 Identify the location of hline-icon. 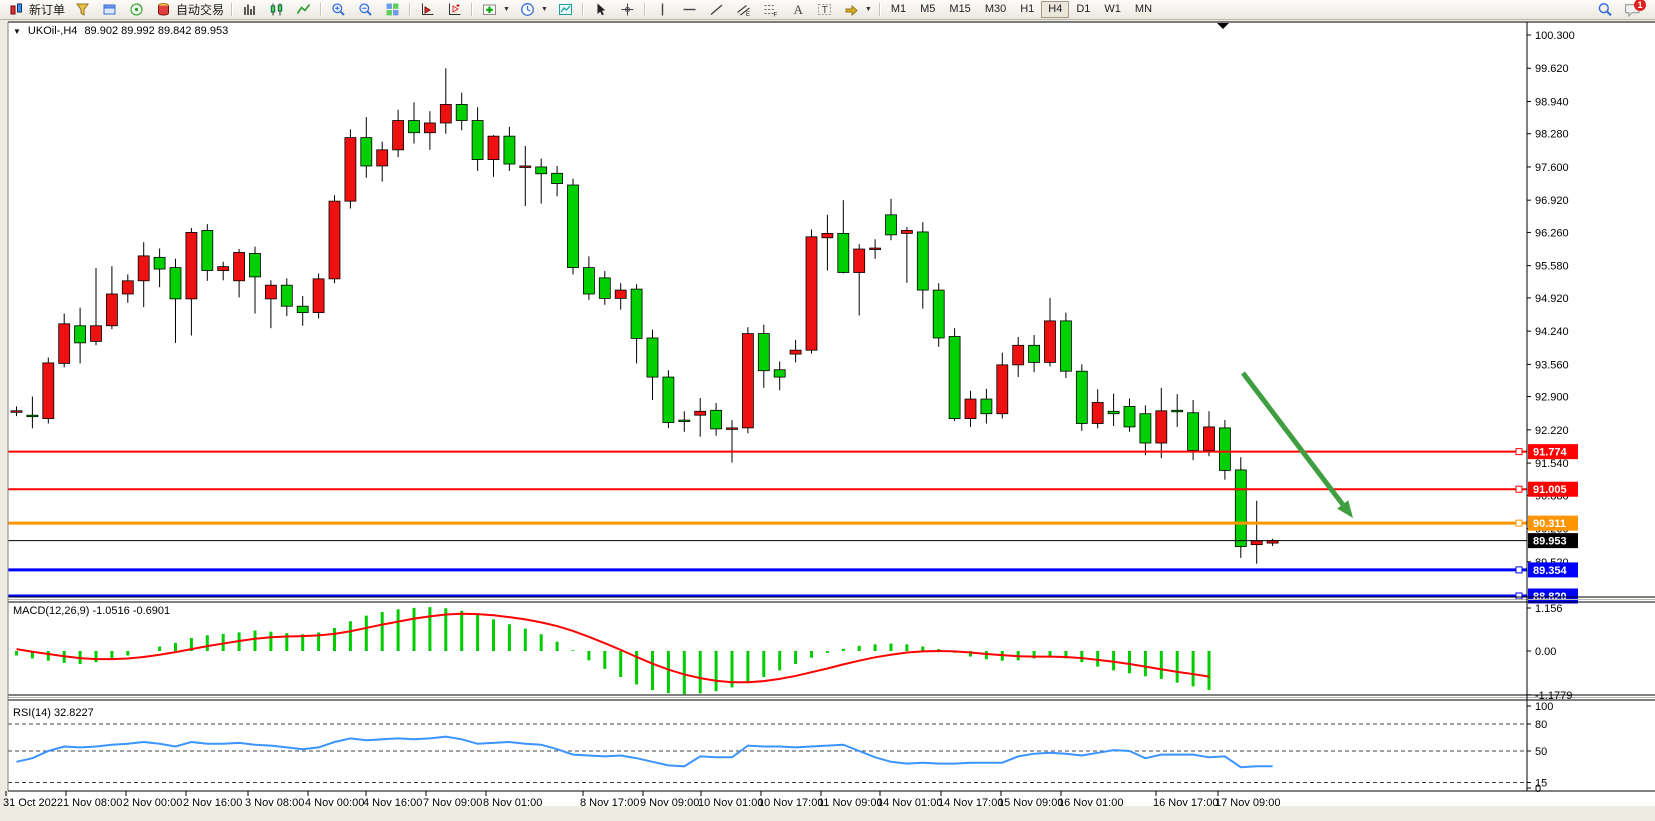
(689, 9).